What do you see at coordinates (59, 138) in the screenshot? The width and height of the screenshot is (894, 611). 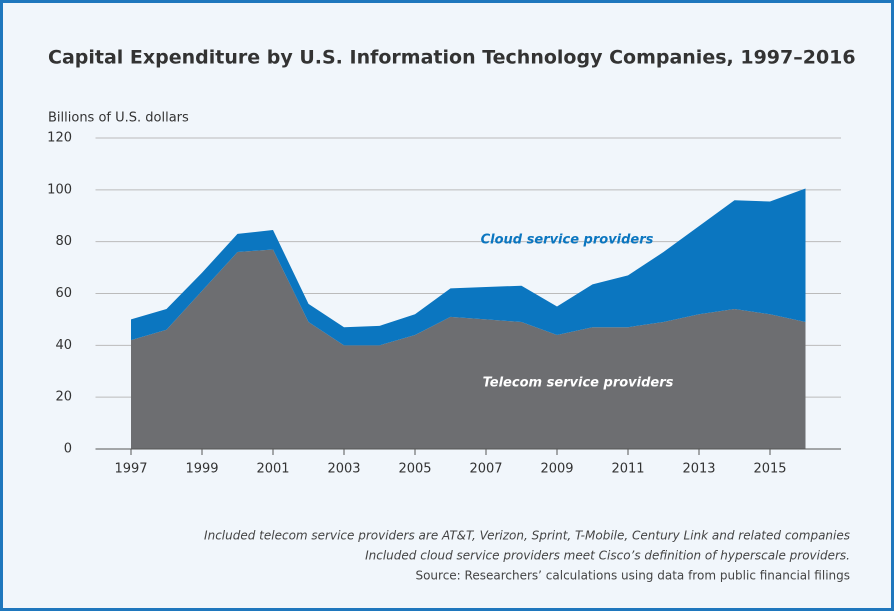 I see `y-tick-label: 120` at bounding box center [59, 138].